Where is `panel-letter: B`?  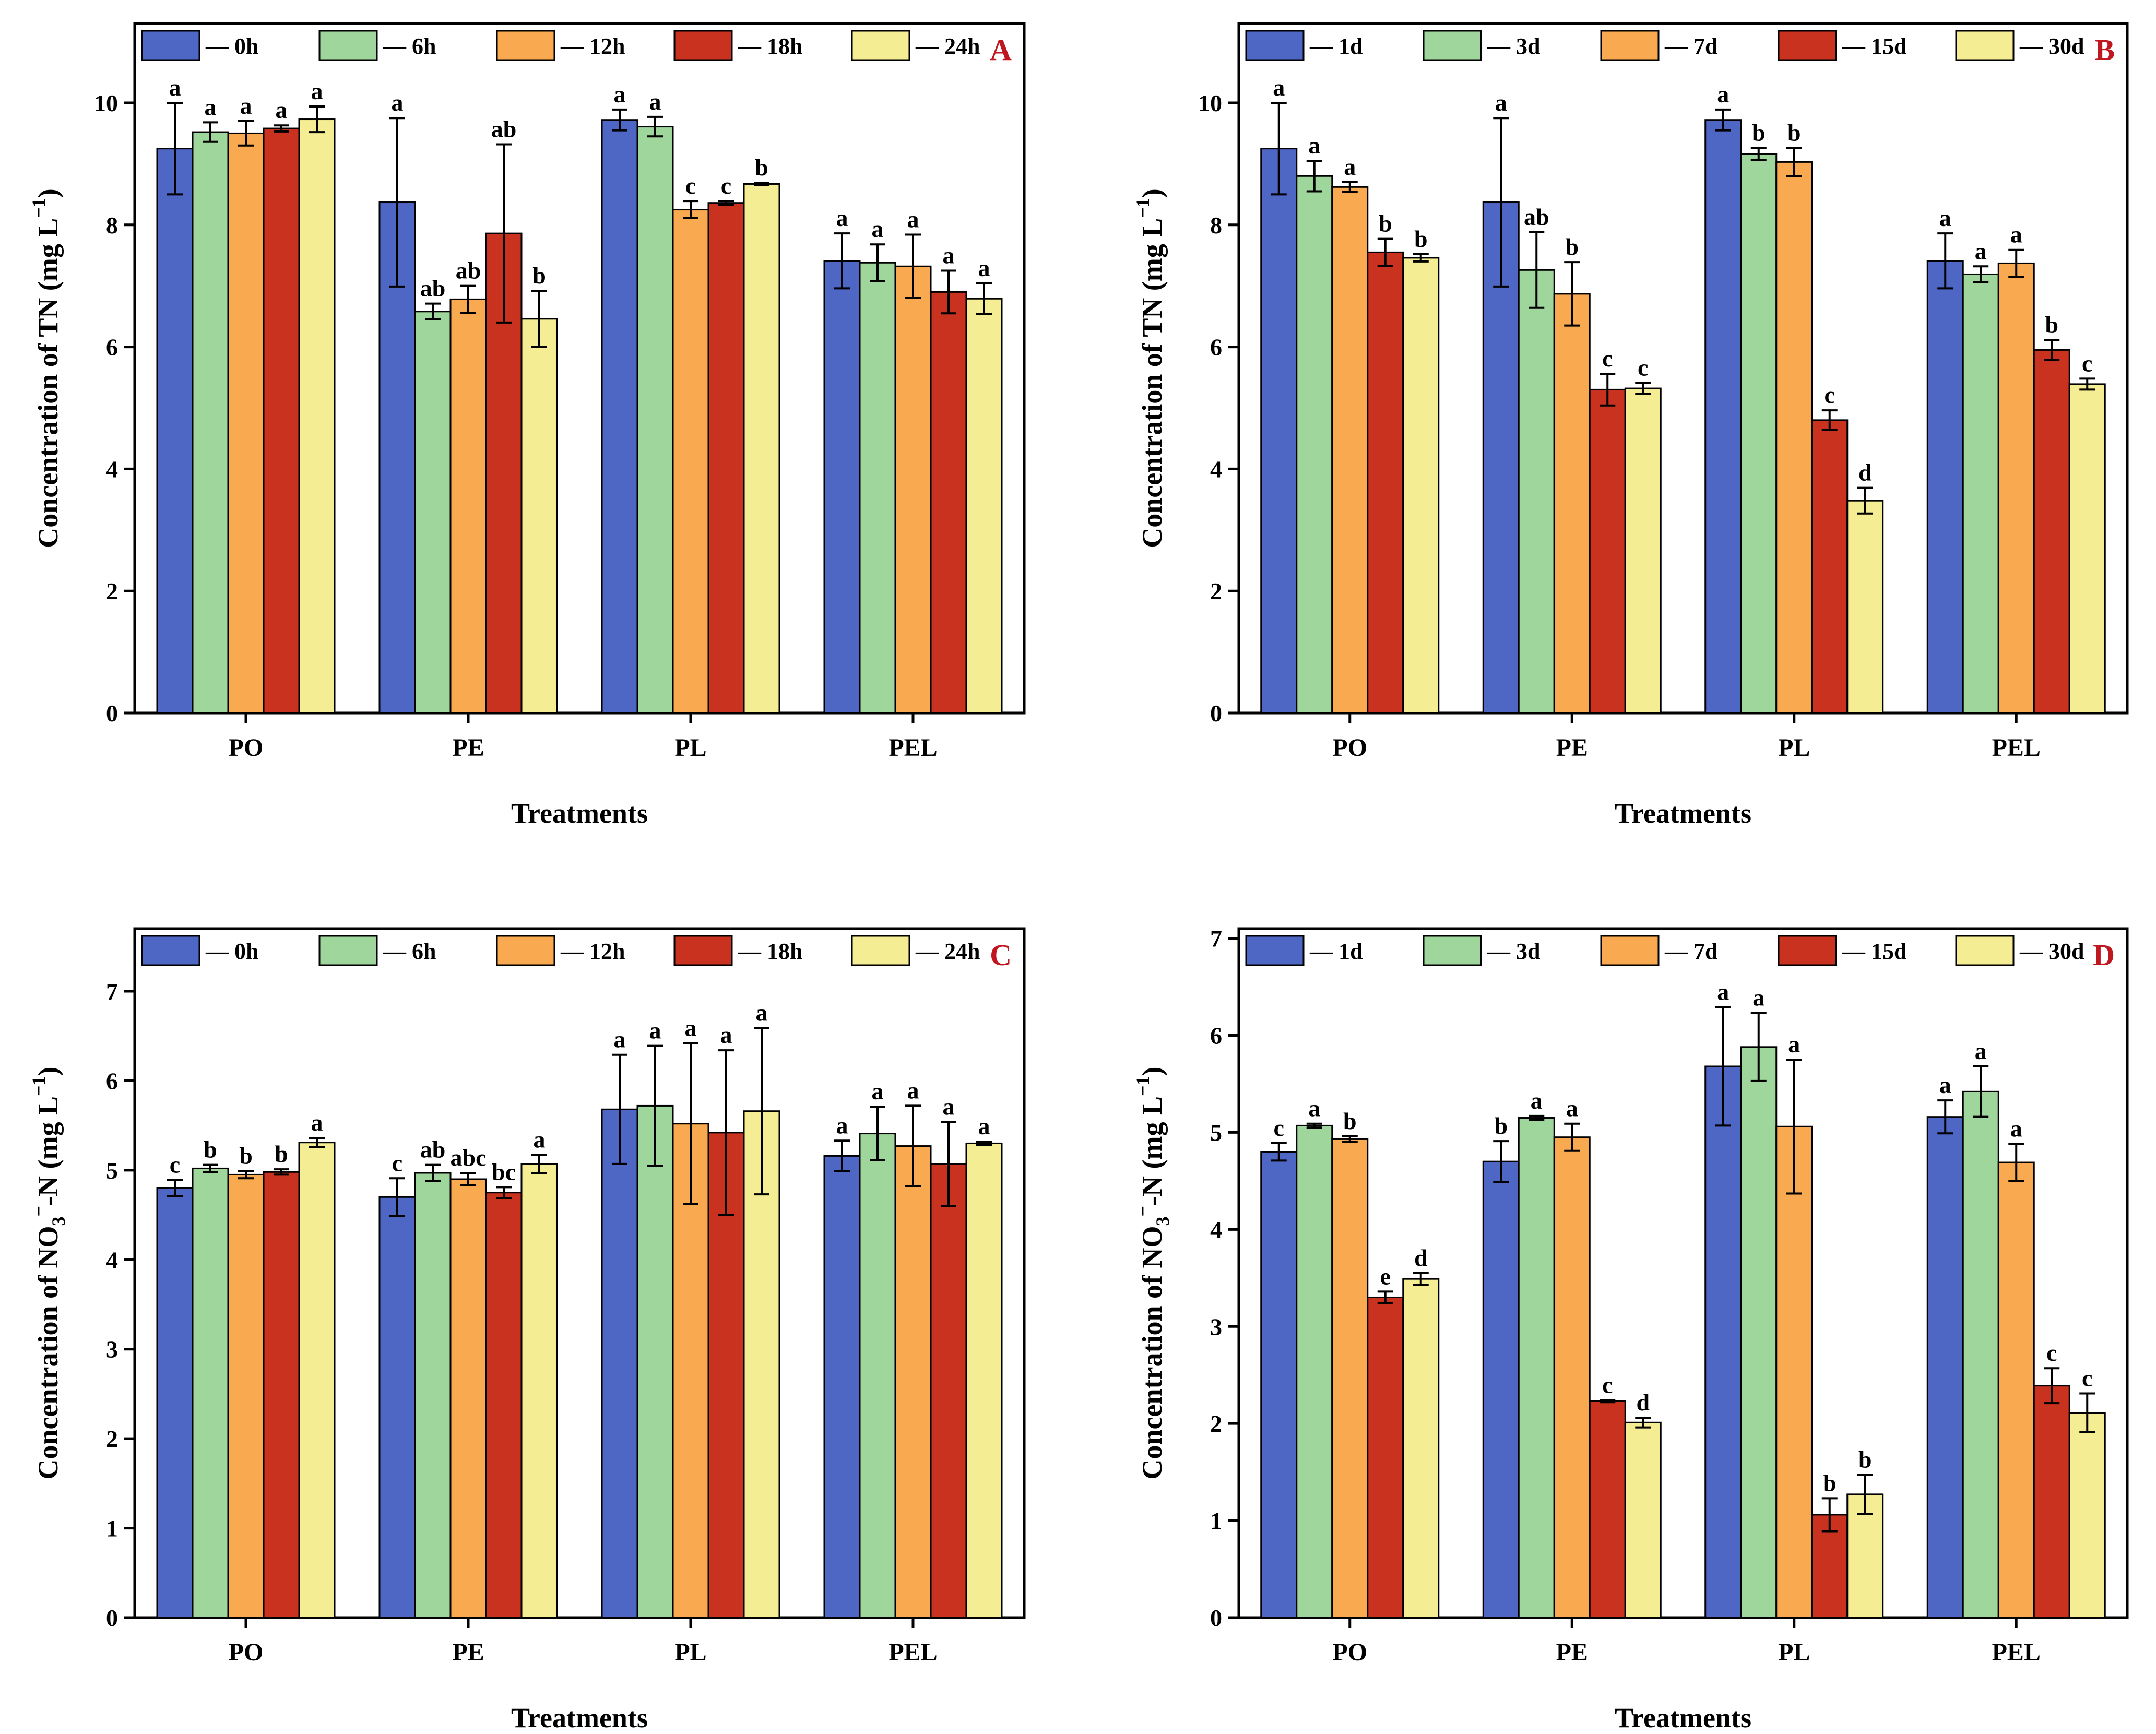
panel-letter: B is located at coordinates (2104, 50).